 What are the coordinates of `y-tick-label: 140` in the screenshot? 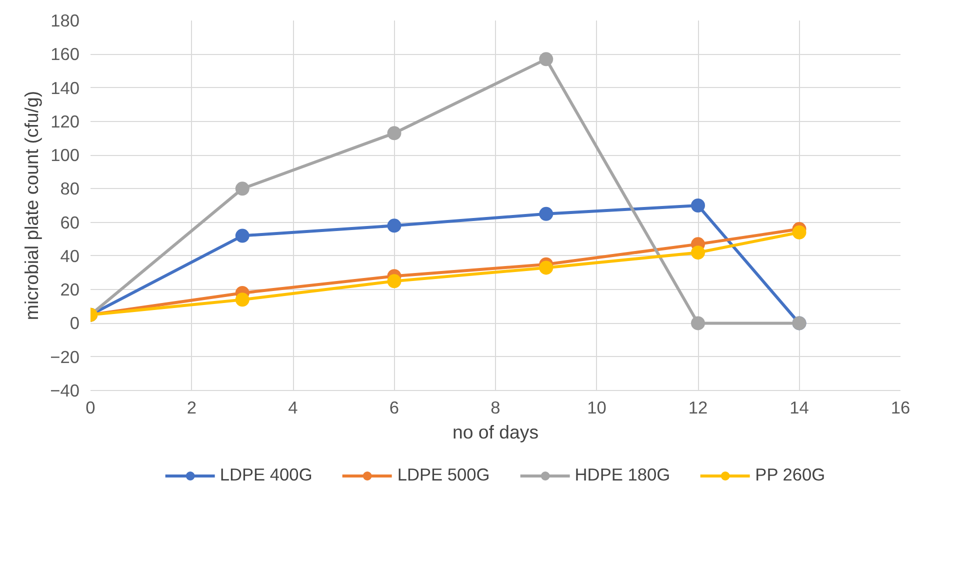 It's located at (65, 88).